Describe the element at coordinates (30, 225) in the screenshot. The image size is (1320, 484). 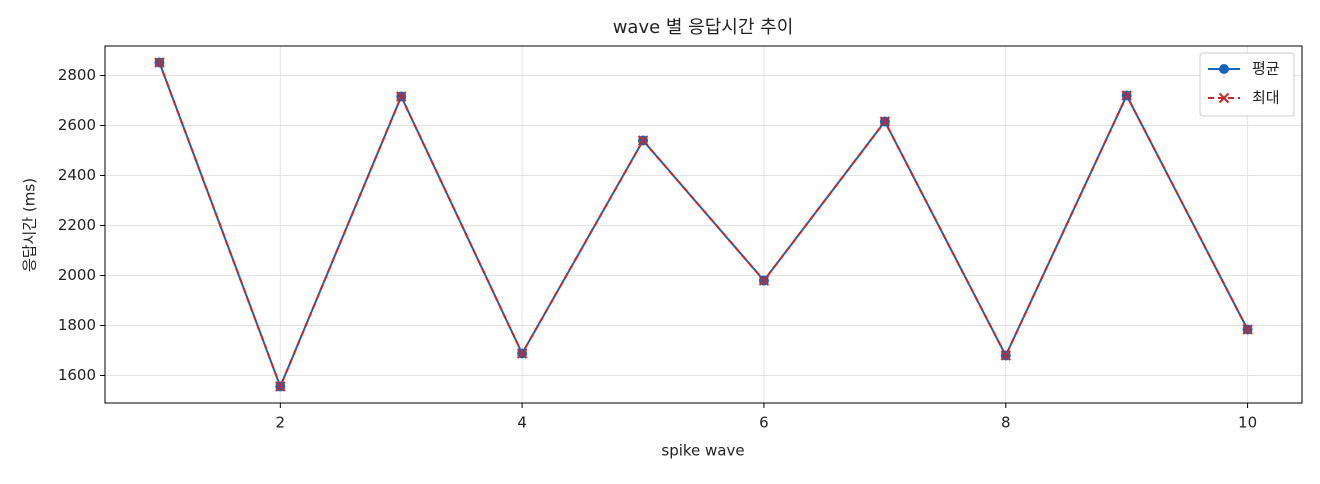
I see `y-axis-label: 응답시간 (ms)` at that location.